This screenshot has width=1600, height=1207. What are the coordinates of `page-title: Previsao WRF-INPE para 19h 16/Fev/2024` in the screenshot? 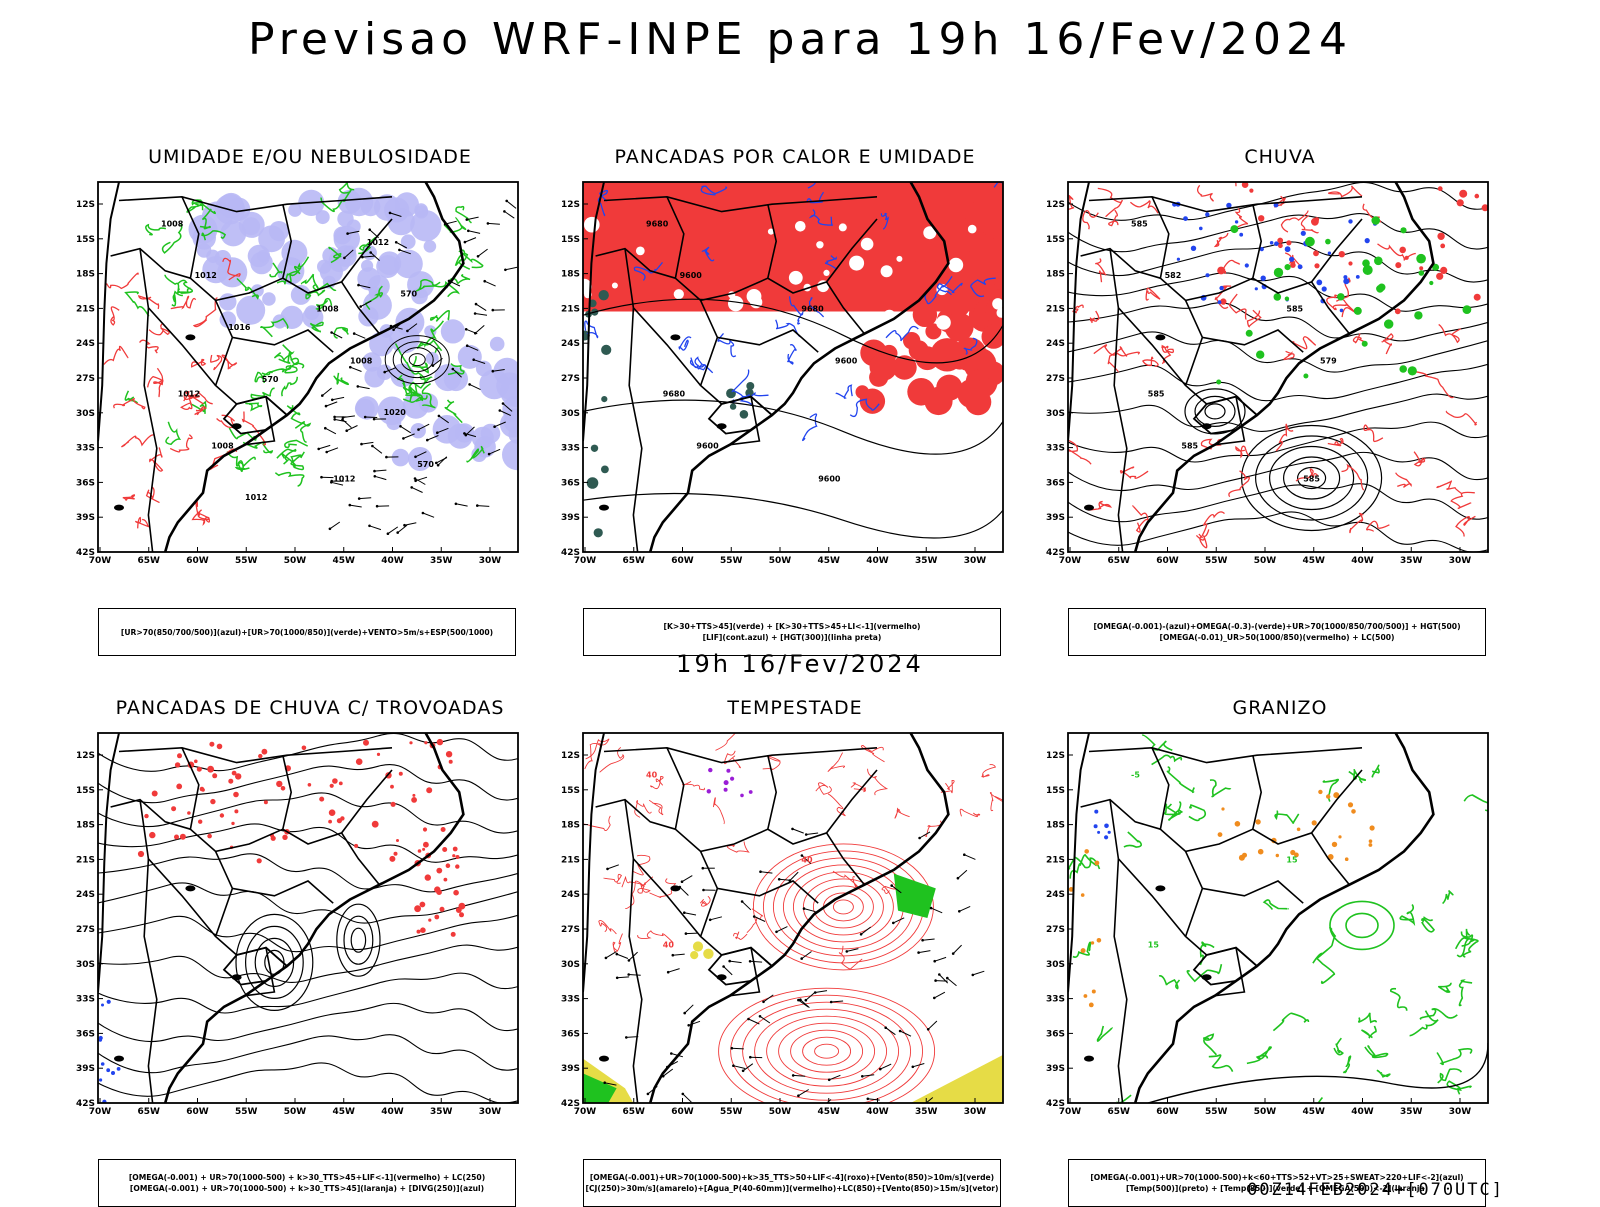 It's located at (800, 44).